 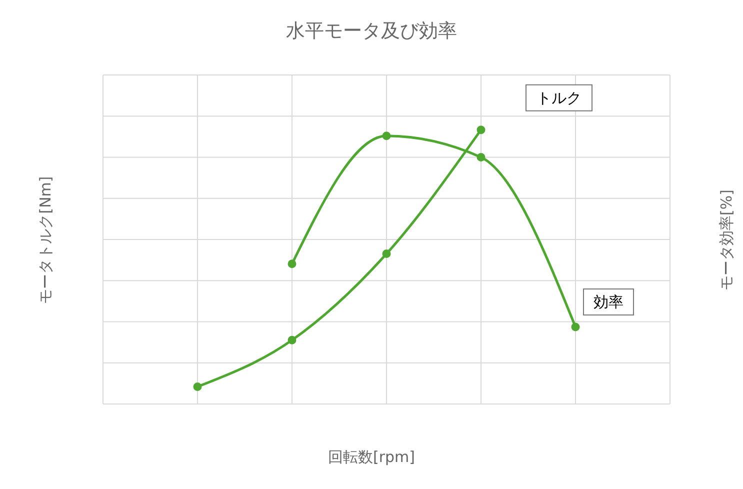 I want to click on text: トルク, so click(x=559, y=97).